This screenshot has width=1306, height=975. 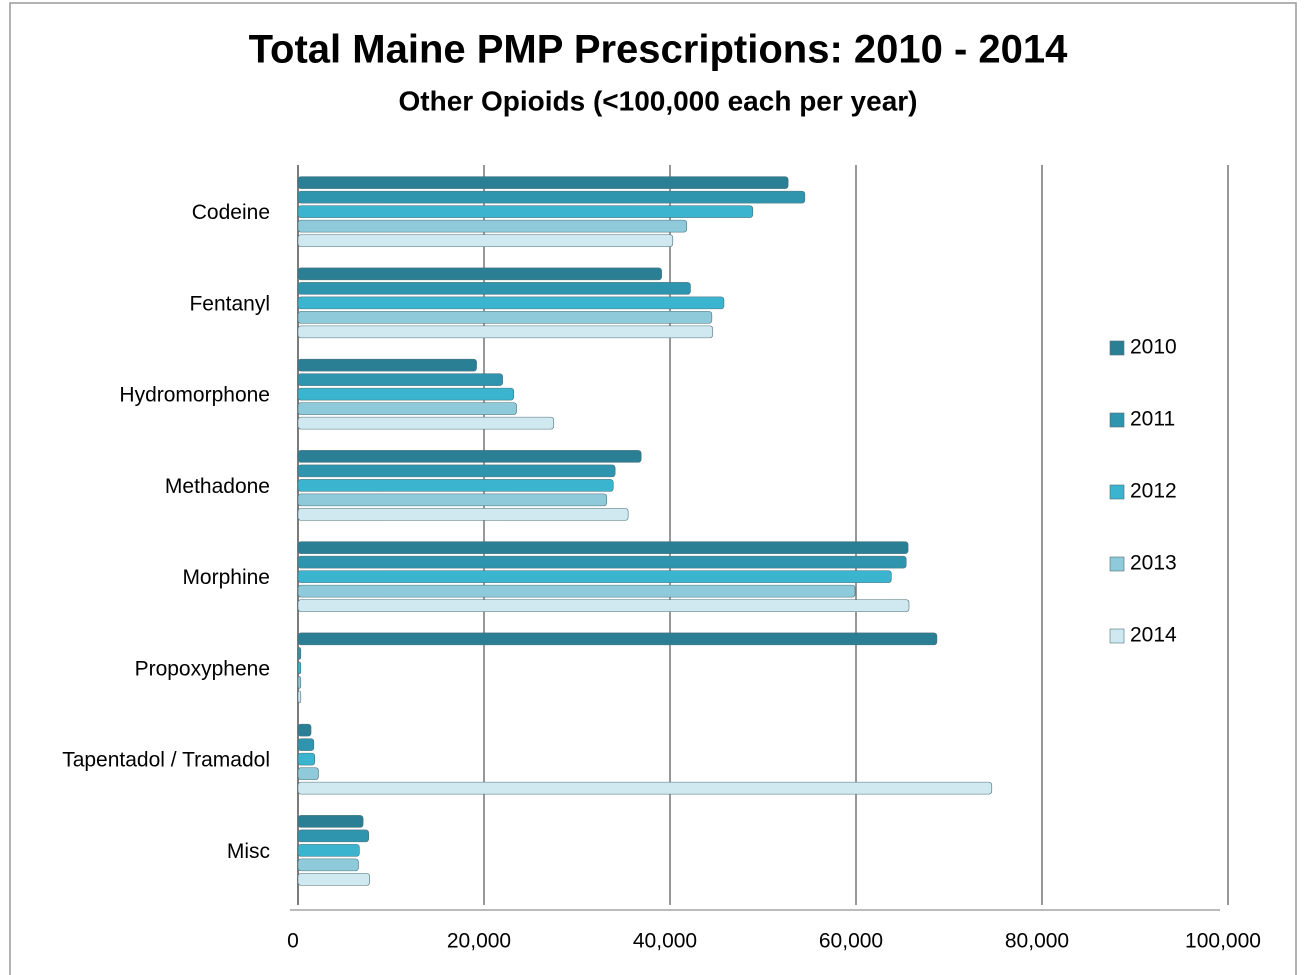 I want to click on chart-subtitle: Other Opioids (<100,000 each per year), so click(x=657, y=100).